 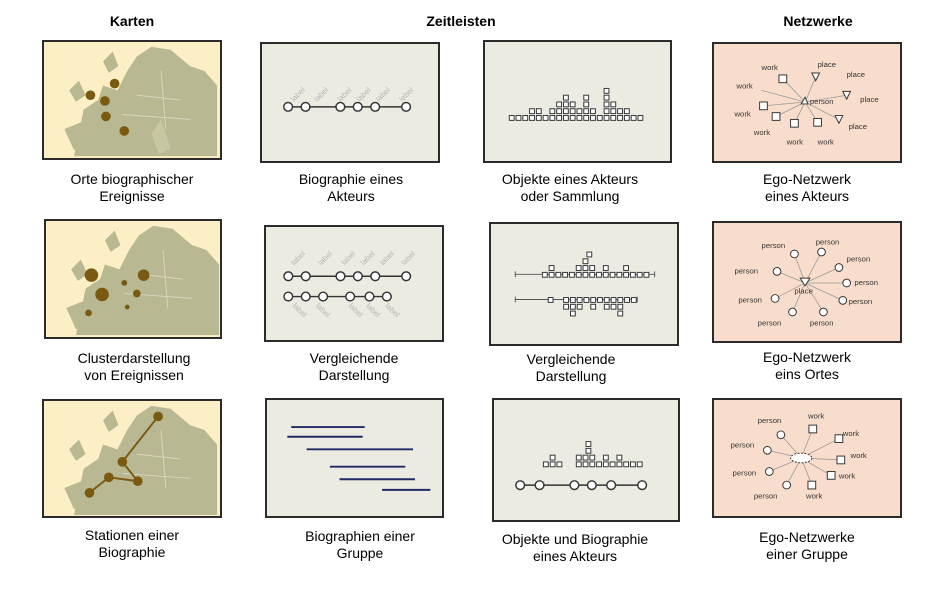 I want to click on caption-r1c4: Ego-Netzwerk eines Akteurs, so click(x=807, y=187).